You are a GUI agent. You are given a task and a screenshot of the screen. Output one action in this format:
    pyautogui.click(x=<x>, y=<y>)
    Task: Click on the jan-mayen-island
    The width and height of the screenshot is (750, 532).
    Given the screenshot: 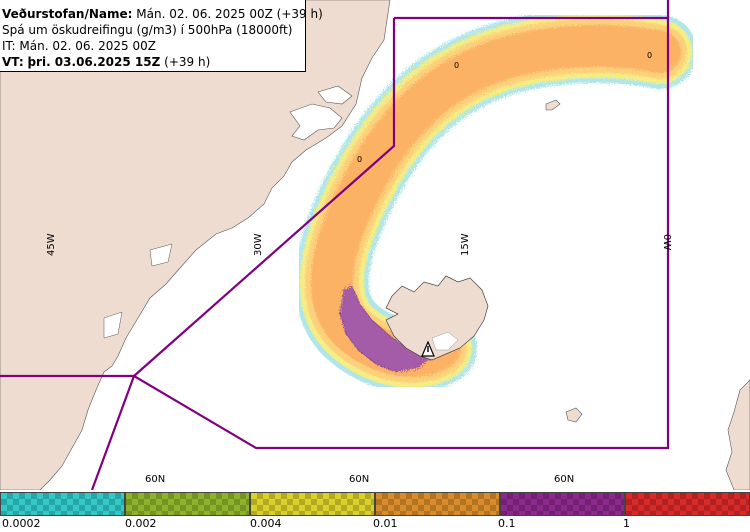 What is the action you would take?
    pyautogui.click(x=553, y=105)
    